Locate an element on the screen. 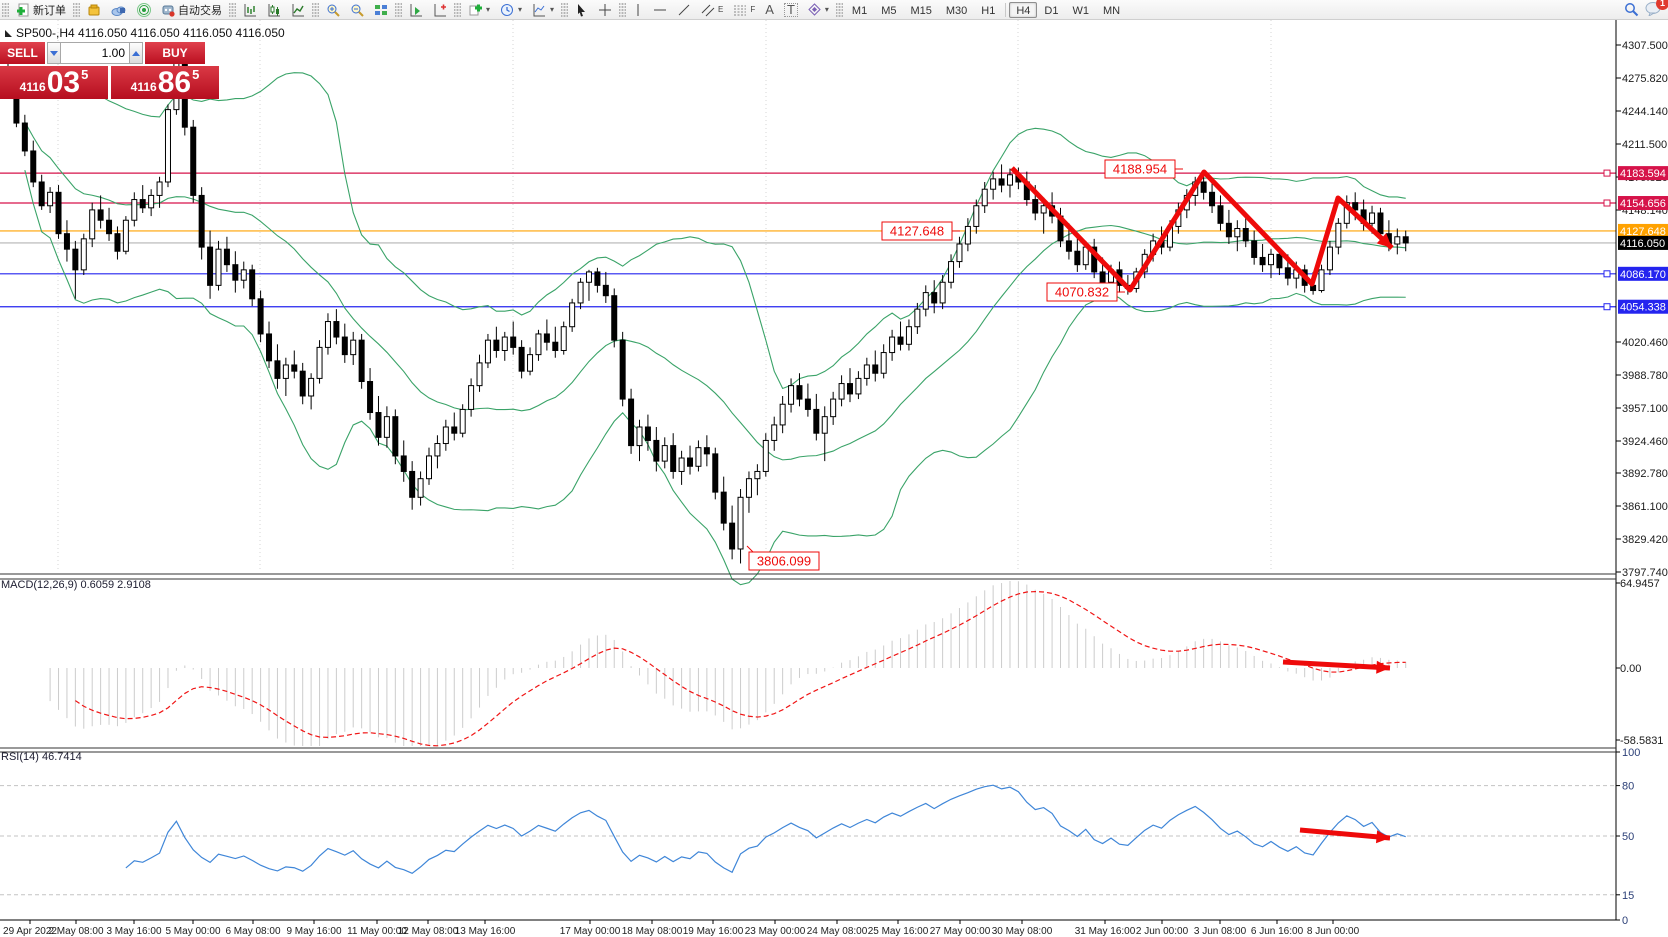 The height and width of the screenshot is (937, 1668). sell-button: SELL is located at coordinates (22, 53).